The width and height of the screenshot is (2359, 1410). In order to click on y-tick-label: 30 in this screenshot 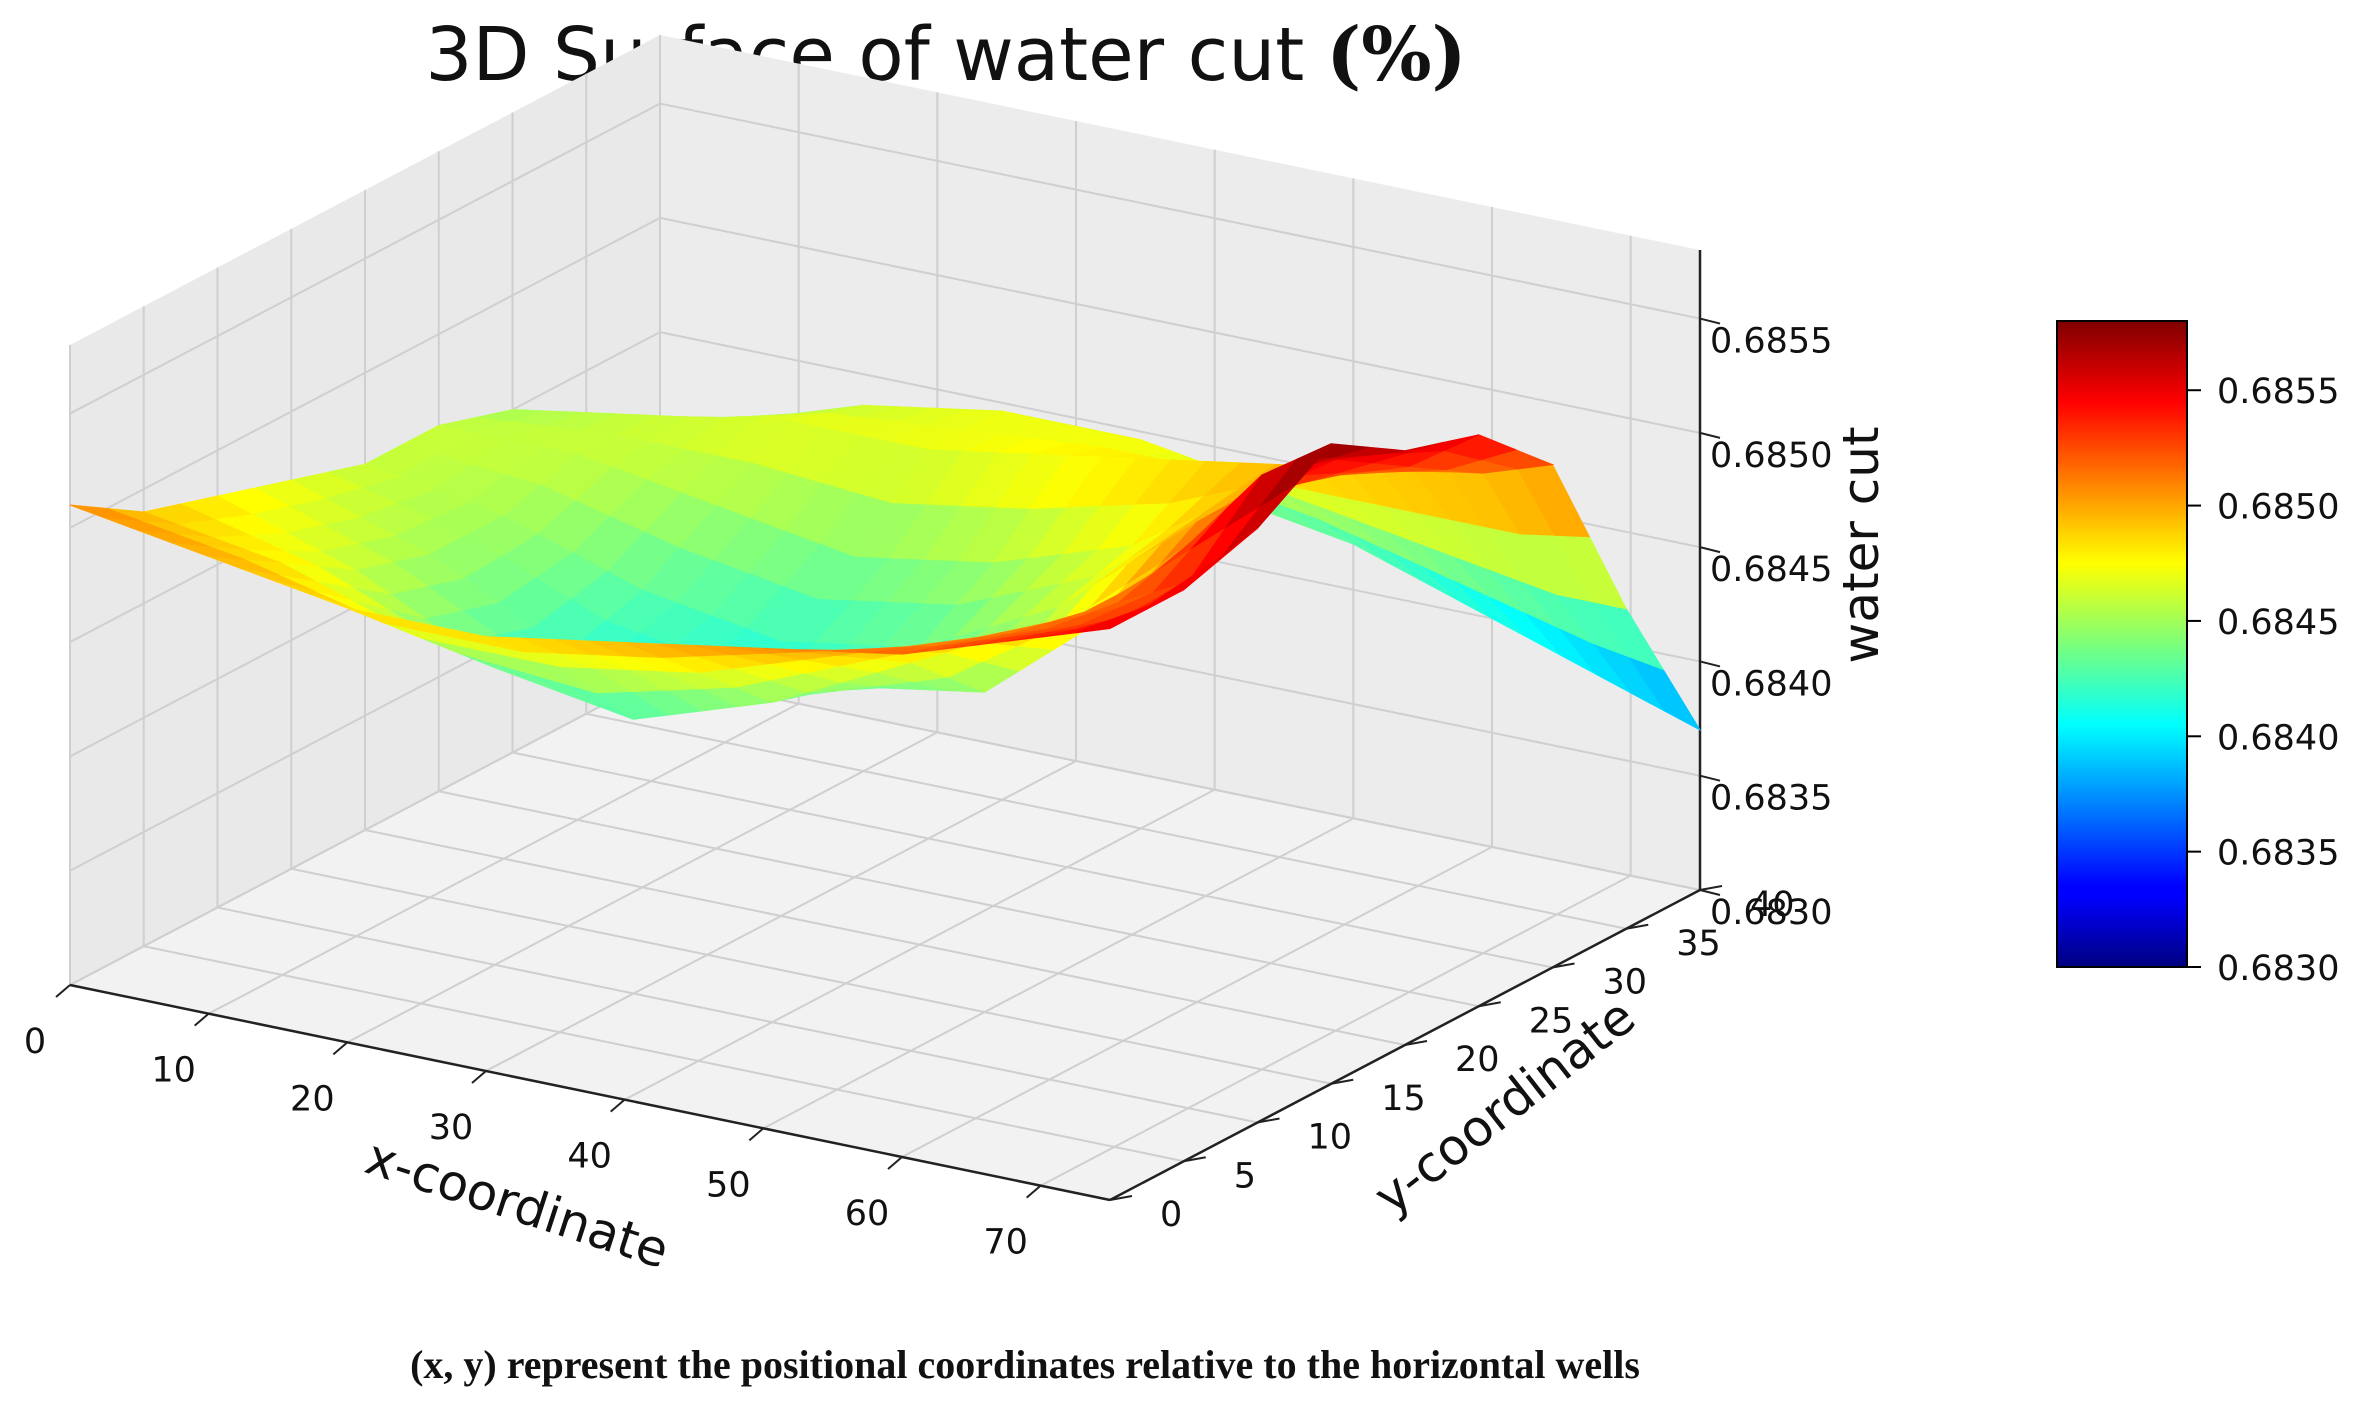, I will do `click(1625, 983)`.